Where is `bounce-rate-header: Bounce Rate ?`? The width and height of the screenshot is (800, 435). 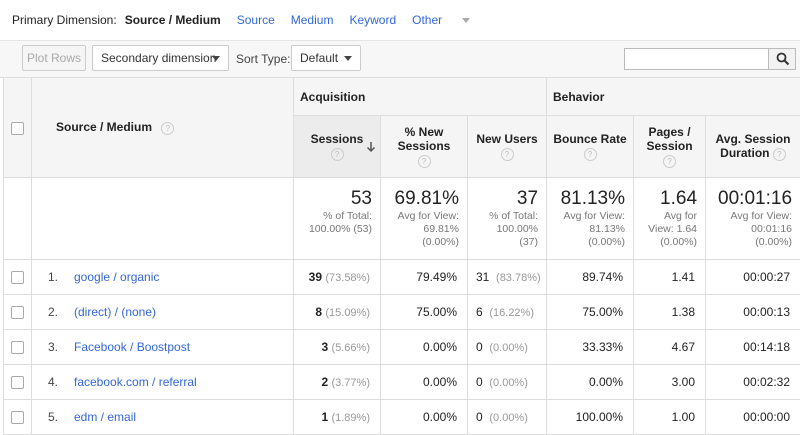 bounce-rate-header: Bounce Rate ? is located at coordinates (590, 147).